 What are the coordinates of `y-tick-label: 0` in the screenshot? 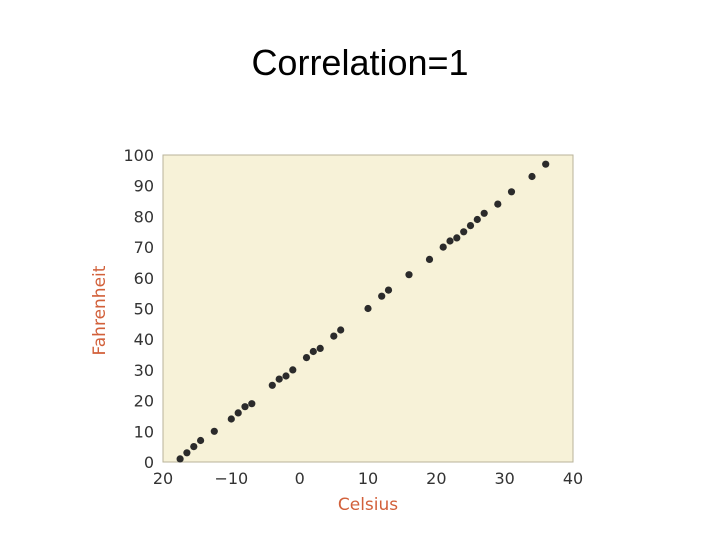 It's located at (149, 462).